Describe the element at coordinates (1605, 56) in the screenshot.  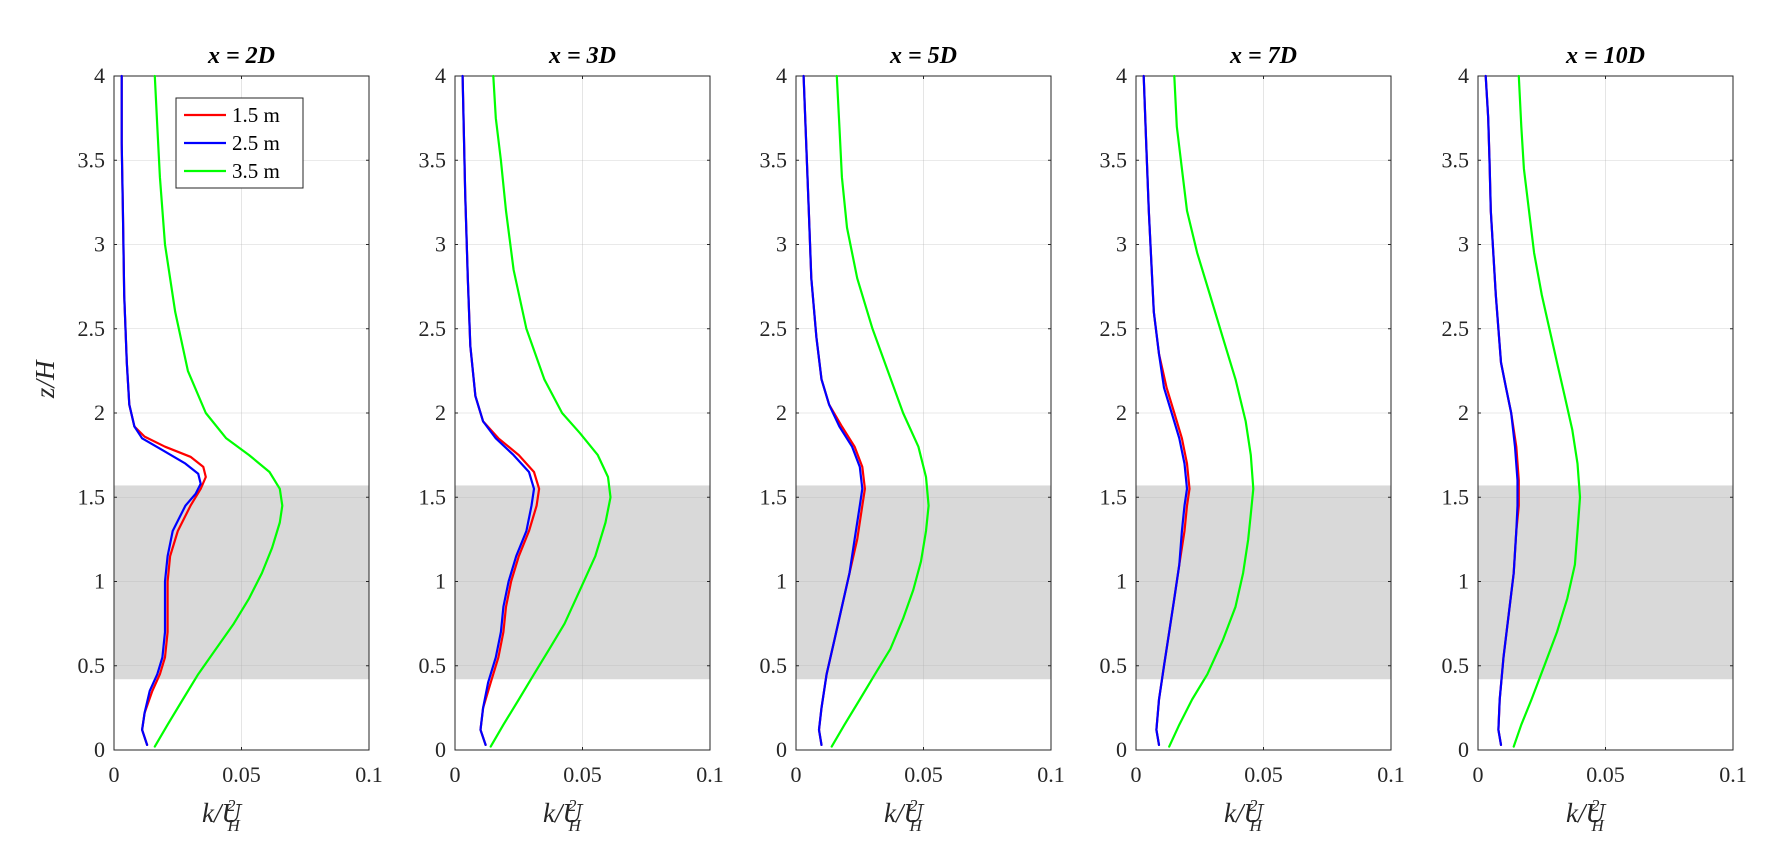
I see `panel-title: x = 10D` at that location.